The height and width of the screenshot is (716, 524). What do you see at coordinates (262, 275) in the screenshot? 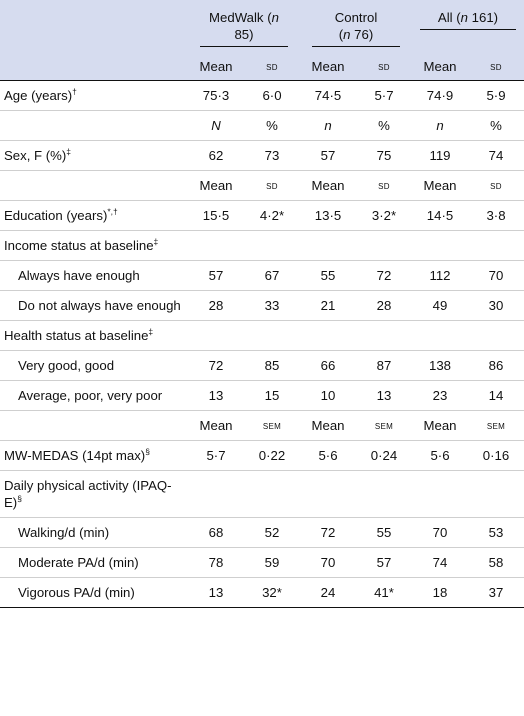
I see `table-row: Always have enough 57 67 55 72 112 70` at bounding box center [262, 275].